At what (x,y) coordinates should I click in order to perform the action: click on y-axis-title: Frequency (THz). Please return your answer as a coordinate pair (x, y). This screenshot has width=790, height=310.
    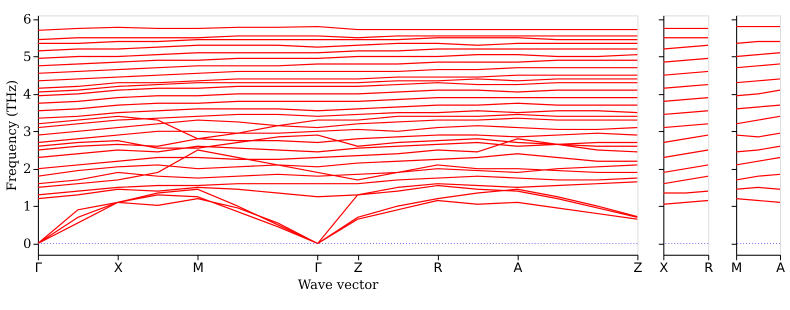
    Looking at the image, I should click on (12, 136).